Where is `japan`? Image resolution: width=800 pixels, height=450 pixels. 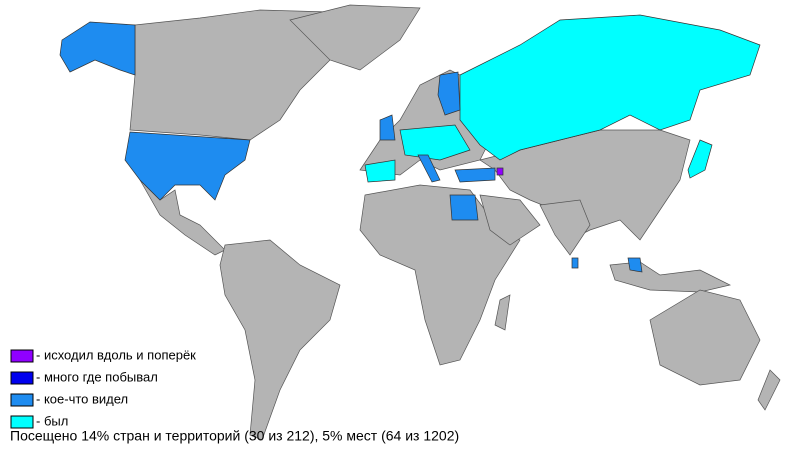
japan is located at coordinates (700, 159).